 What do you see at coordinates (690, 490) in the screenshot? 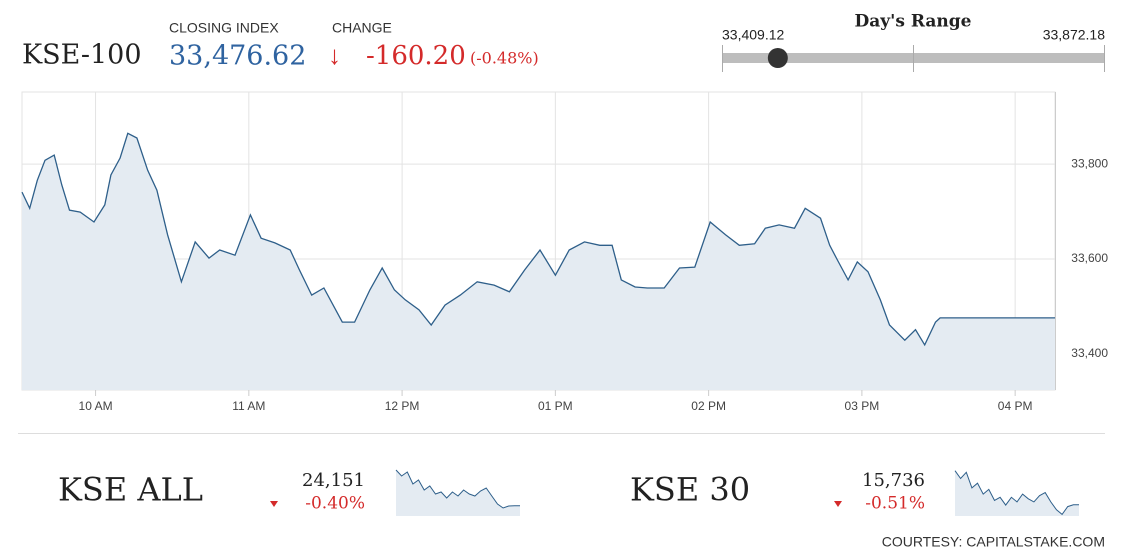
I see `index-name: KSE 30` at bounding box center [690, 490].